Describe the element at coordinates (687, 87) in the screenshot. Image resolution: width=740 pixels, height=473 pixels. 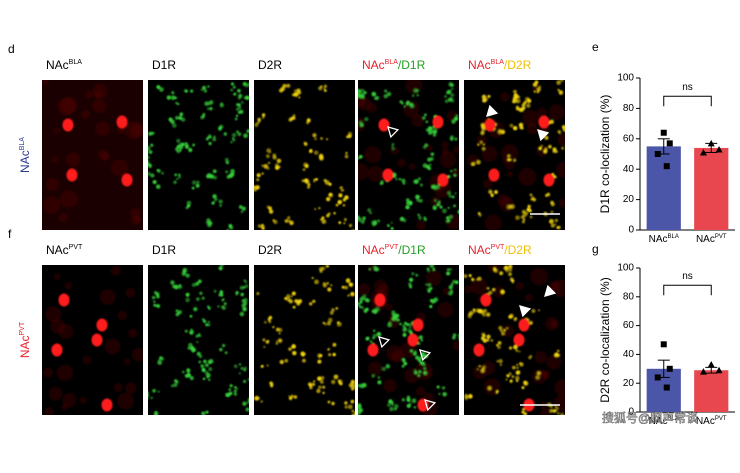
I see `annotation: ns` at that location.